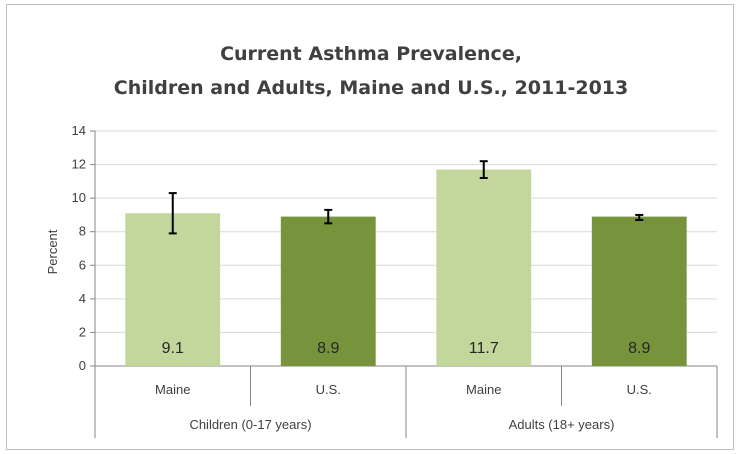 The image size is (741, 454). I want to click on y-tick-label: 6, so click(82, 264).